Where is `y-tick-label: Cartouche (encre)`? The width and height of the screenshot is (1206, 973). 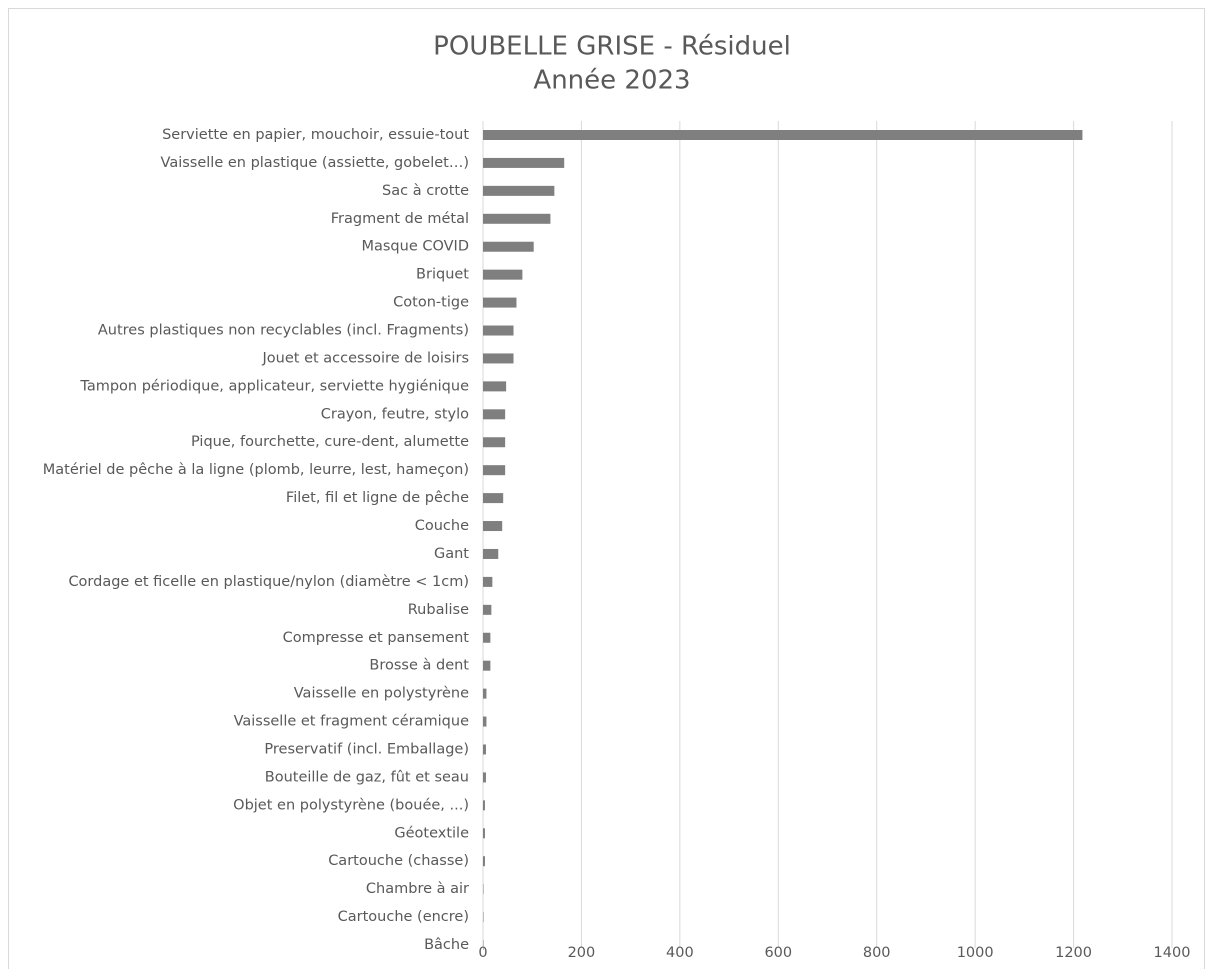
y-tick-label: Cartouche (encre) is located at coordinates (403, 917).